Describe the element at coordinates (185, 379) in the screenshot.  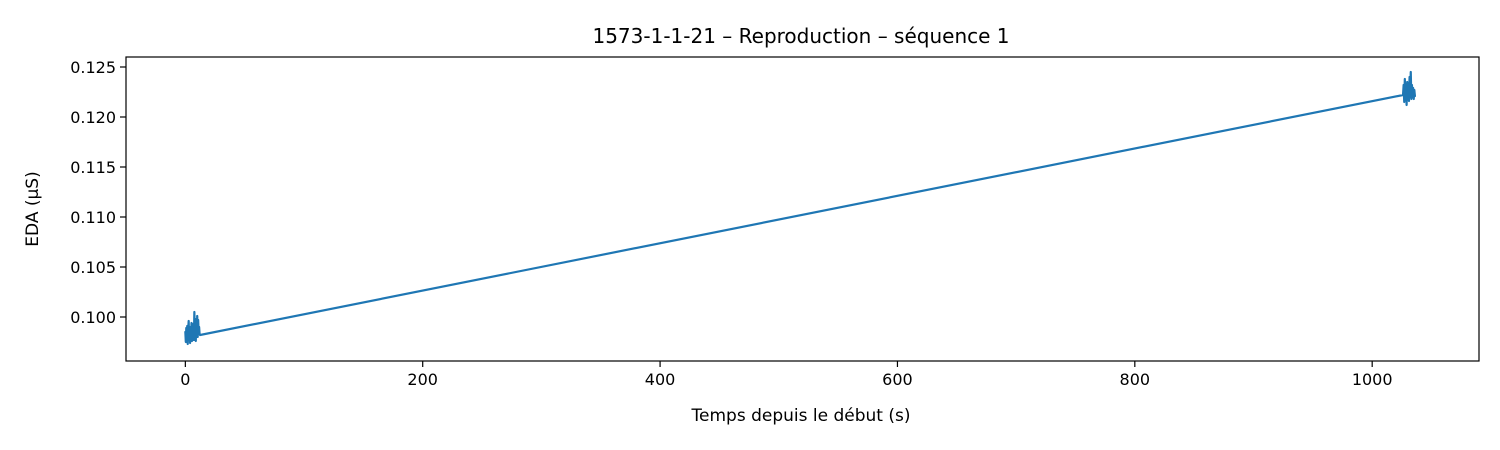
I see `x-tick-label: 0` at that location.